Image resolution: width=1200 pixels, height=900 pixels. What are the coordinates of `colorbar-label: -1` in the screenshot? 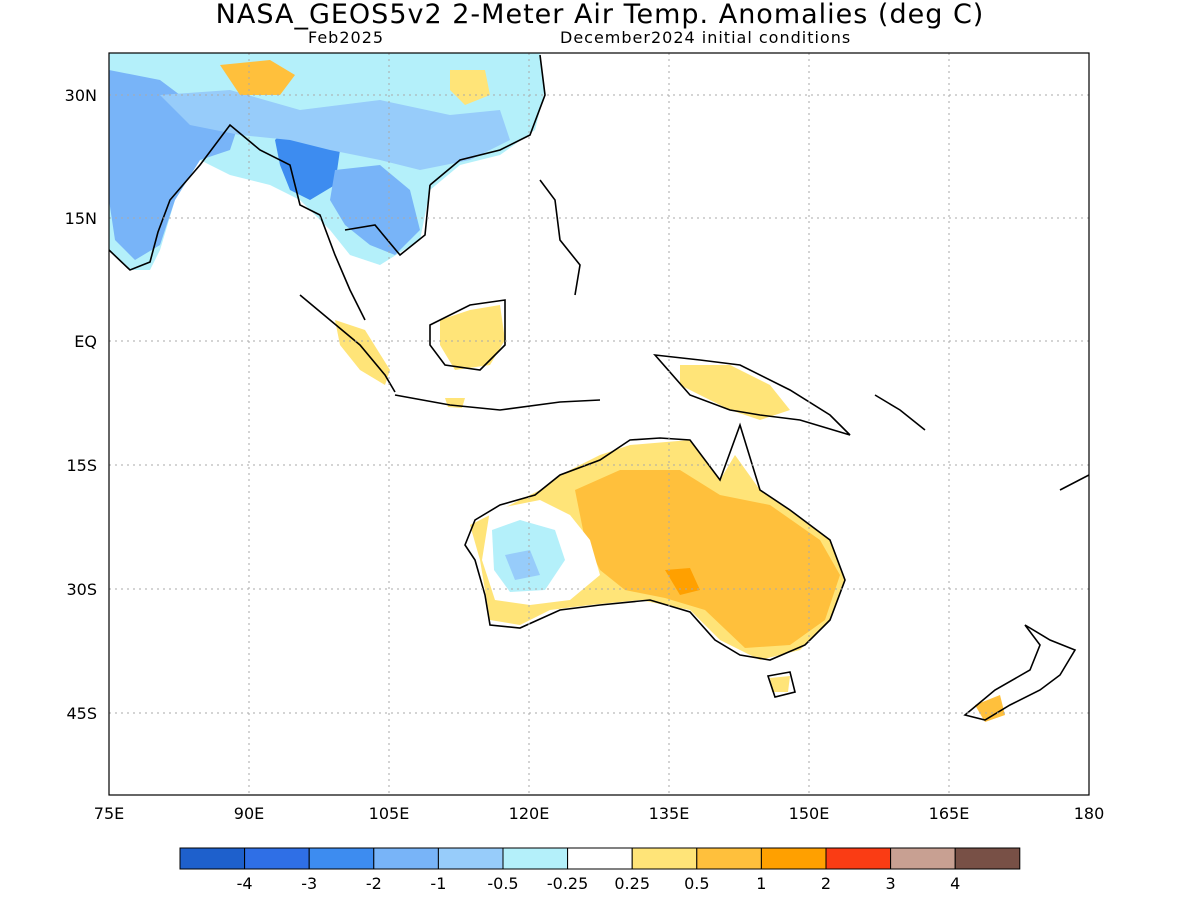 It's located at (438, 883).